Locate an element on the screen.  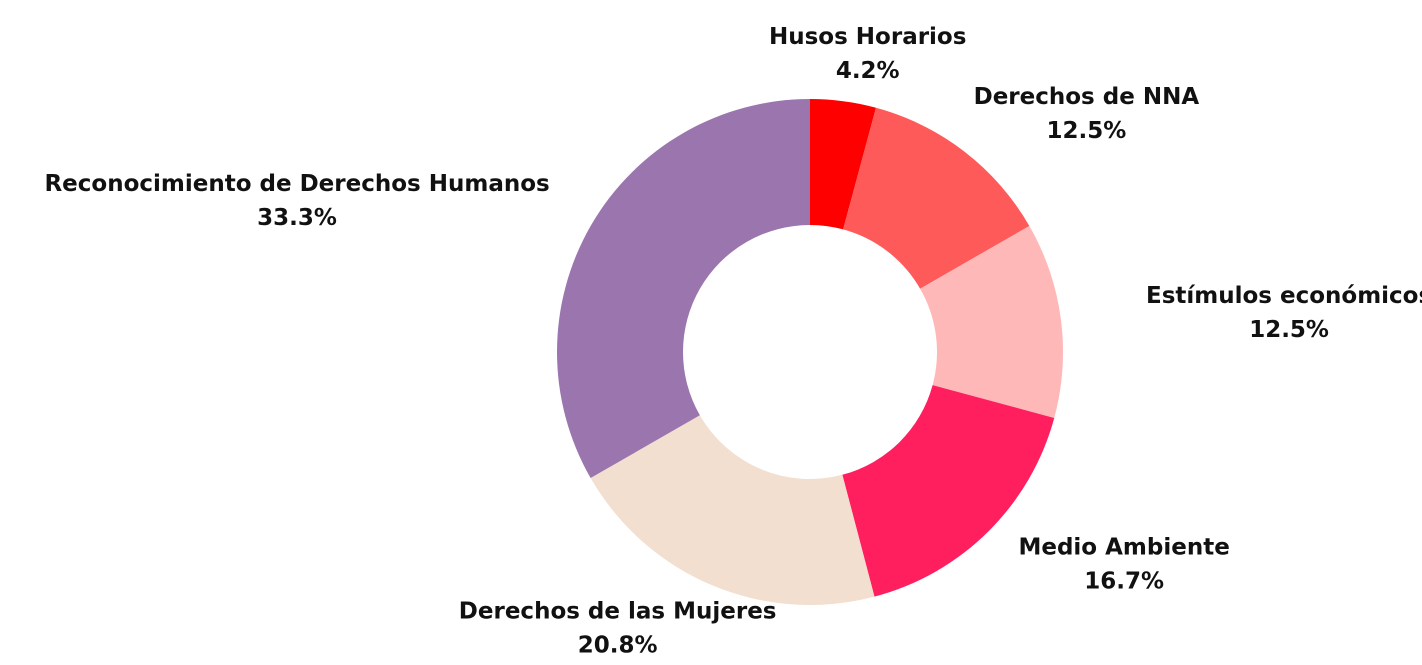
slice-label: Derechos de NNA is located at coordinates (1087, 97).